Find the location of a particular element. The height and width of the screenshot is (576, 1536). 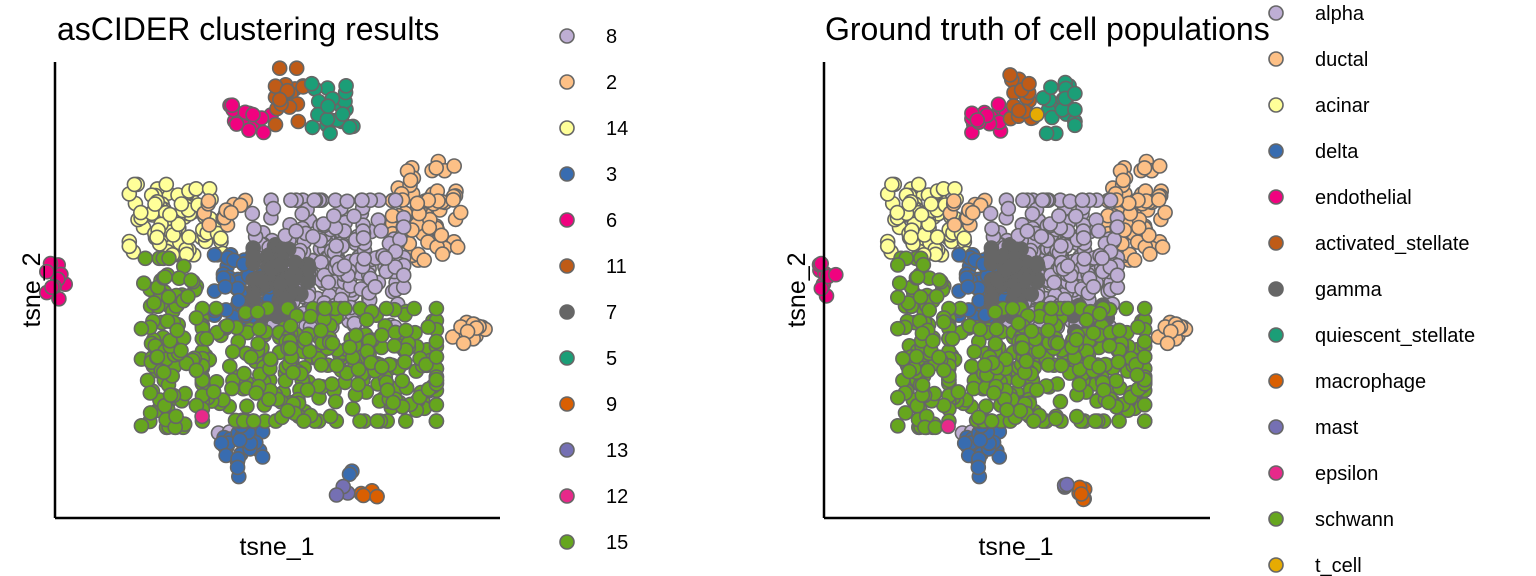

chart-title: asCIDER clustering results is located at coordinates (248, 29).